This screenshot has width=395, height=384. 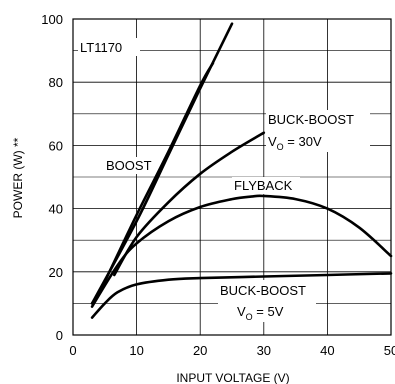 I want to click on y-tick-label: 60, so click(x=56, y=145).